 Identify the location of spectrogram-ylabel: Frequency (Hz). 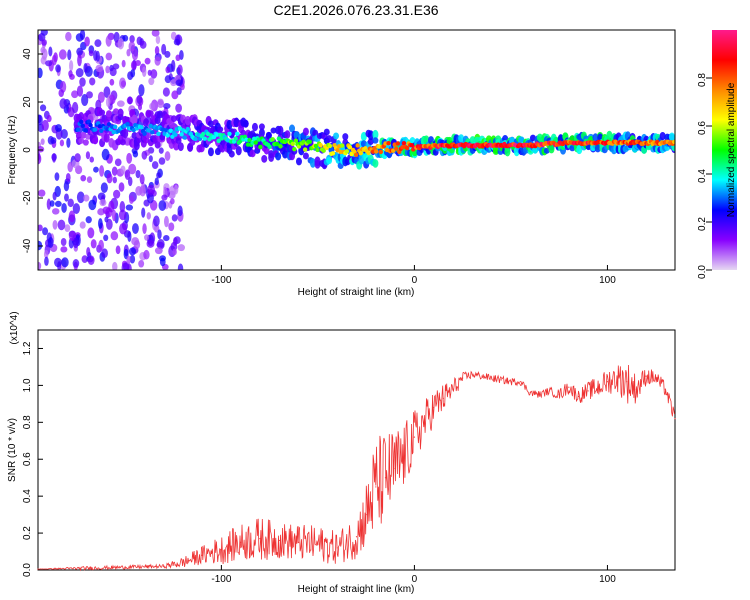
(12, 150).